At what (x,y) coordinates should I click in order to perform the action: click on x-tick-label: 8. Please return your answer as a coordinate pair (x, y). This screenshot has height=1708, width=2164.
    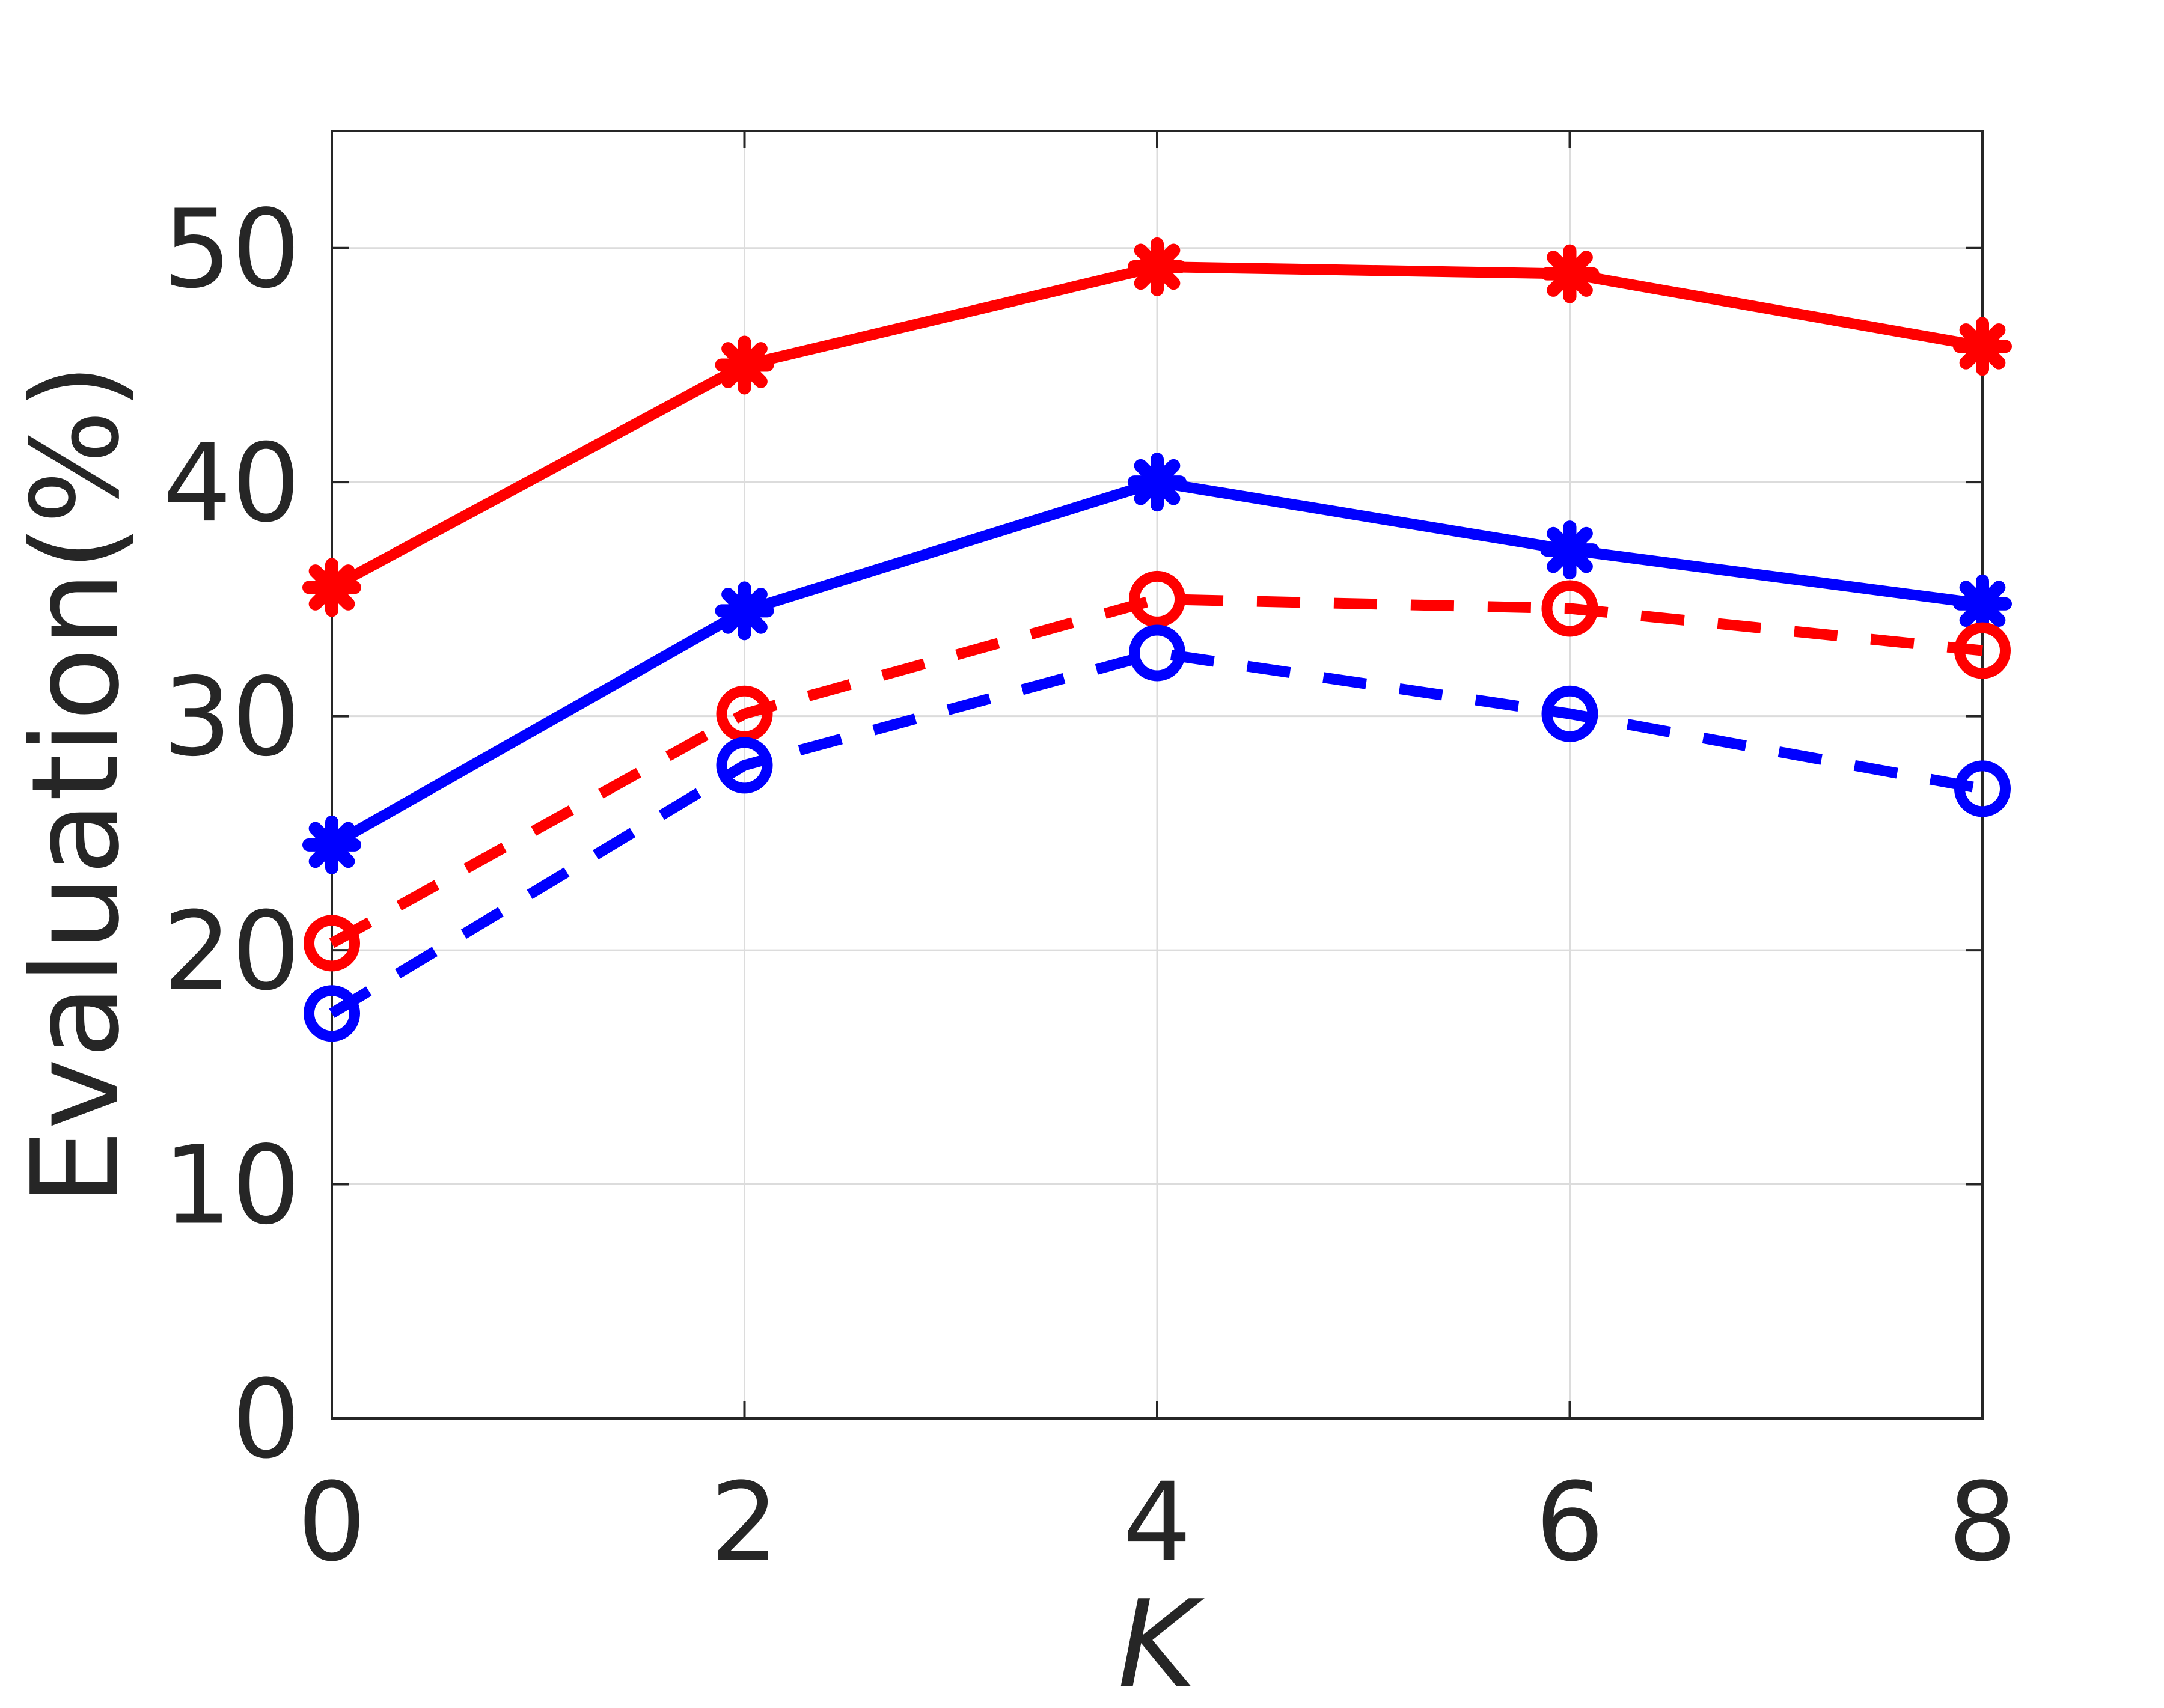
    Looking at the image, I should click on (1982, 1522).